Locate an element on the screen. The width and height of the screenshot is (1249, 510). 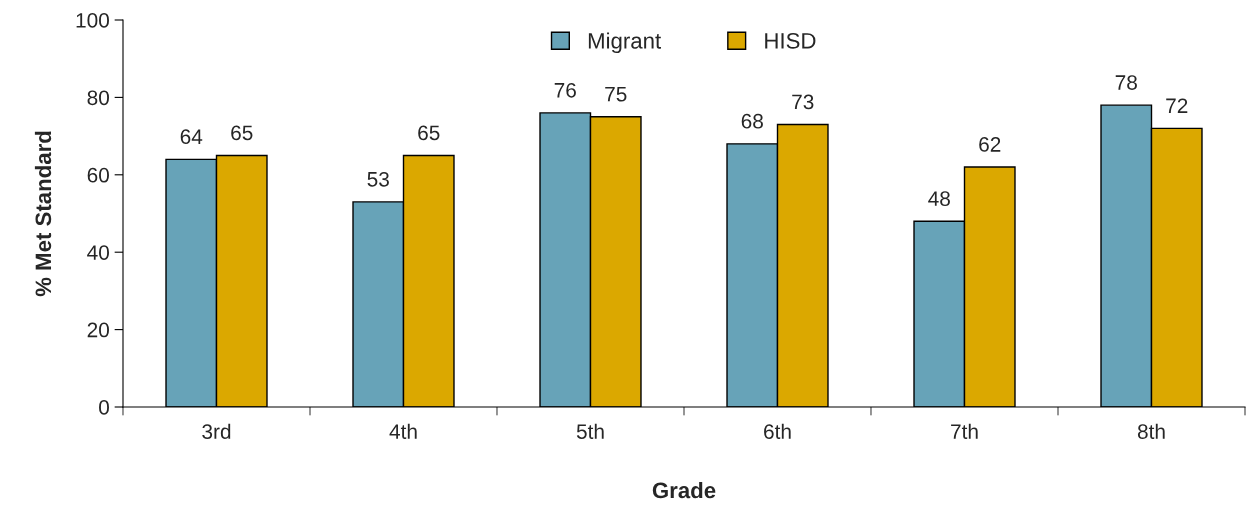
x-tick-label: 3rd is located at coordinates (216, 431).